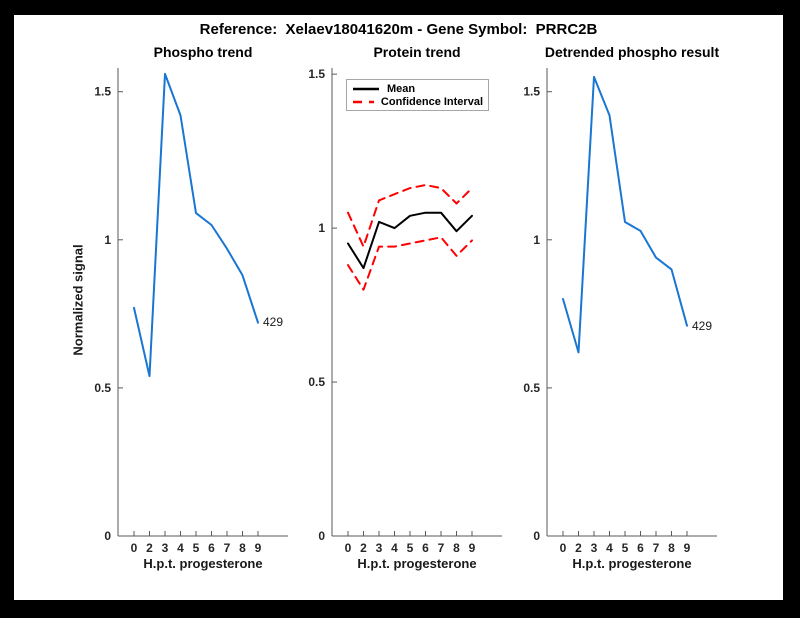 The image size is (800, 618). Describe the element at coordinates (203, 52) in the screenshot. I see `subplot-title-phospho-trend: Phospho trend` at that location.